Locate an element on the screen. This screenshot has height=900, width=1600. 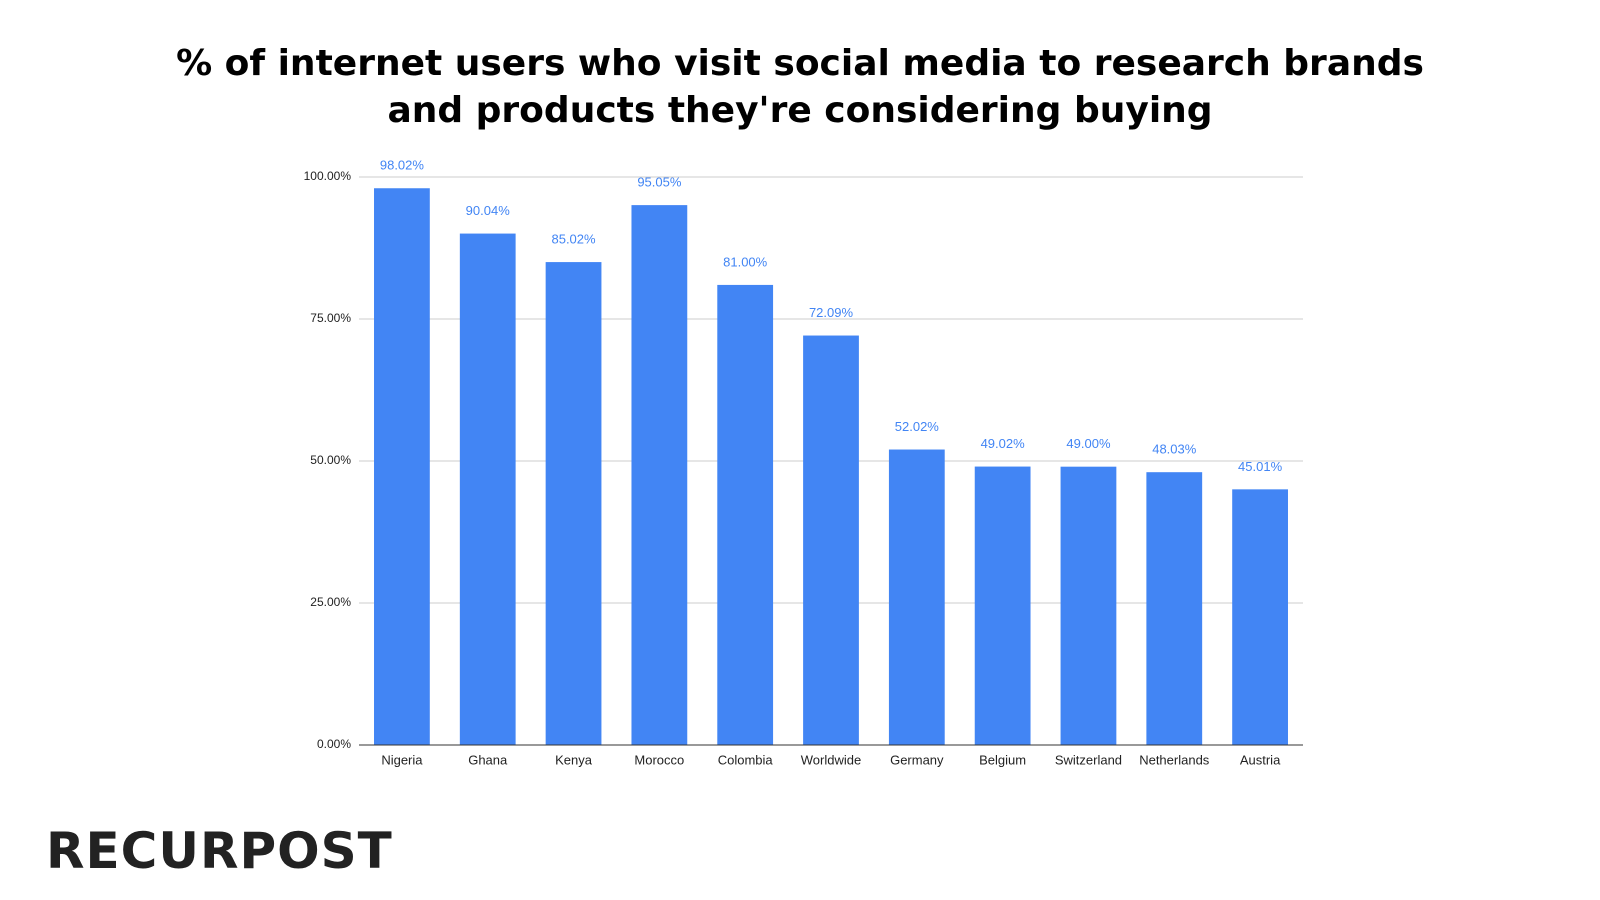
logo: RECURPOST is located at coordinates (219, 851).